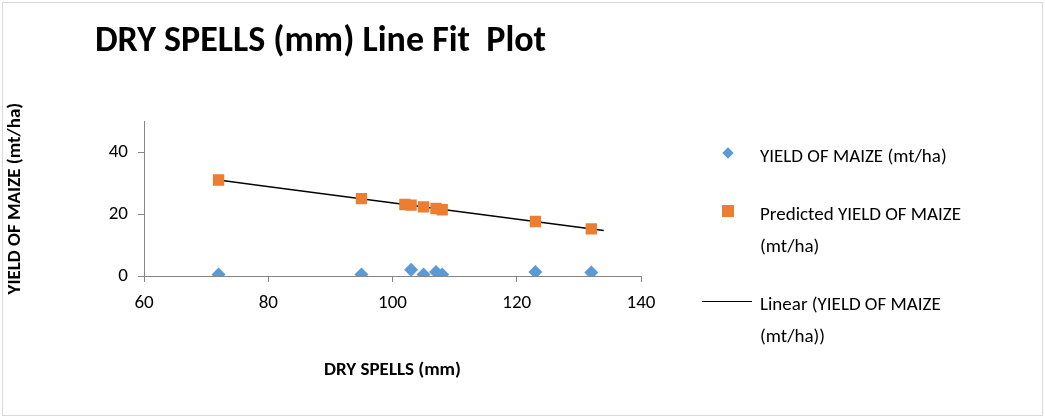  I want to click on y-axis-title: YIELD OF MAIZE (mt/ha), so click(14, 199).